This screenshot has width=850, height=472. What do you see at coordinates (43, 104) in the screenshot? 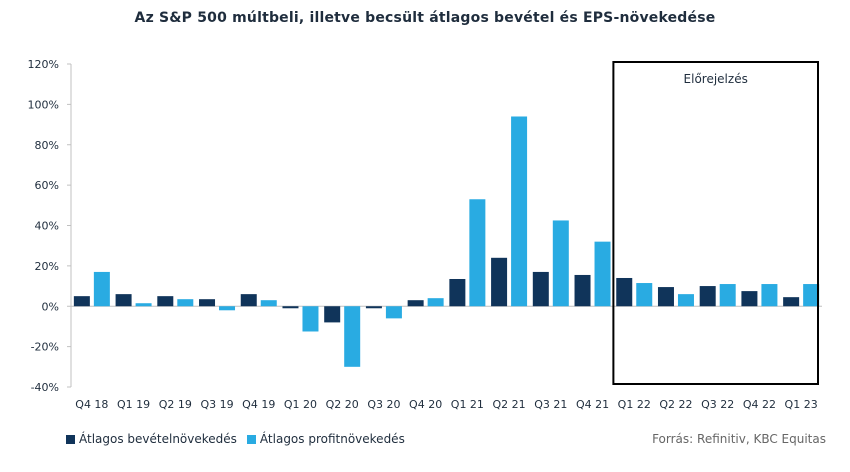
I see `y-tick-label: 100%` at bounding box center [43, 104].